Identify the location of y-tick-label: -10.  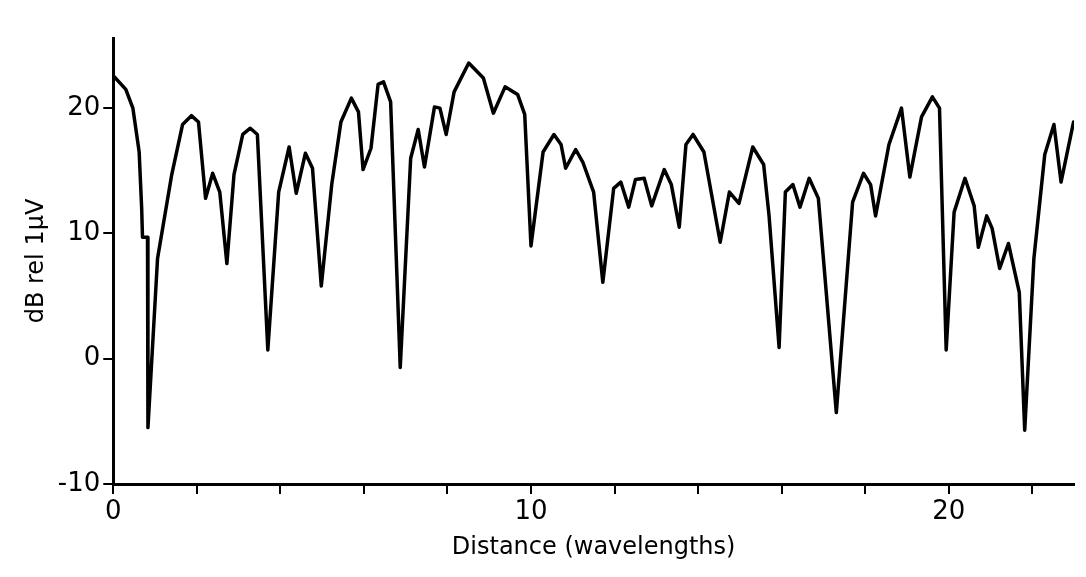
(79, 481).